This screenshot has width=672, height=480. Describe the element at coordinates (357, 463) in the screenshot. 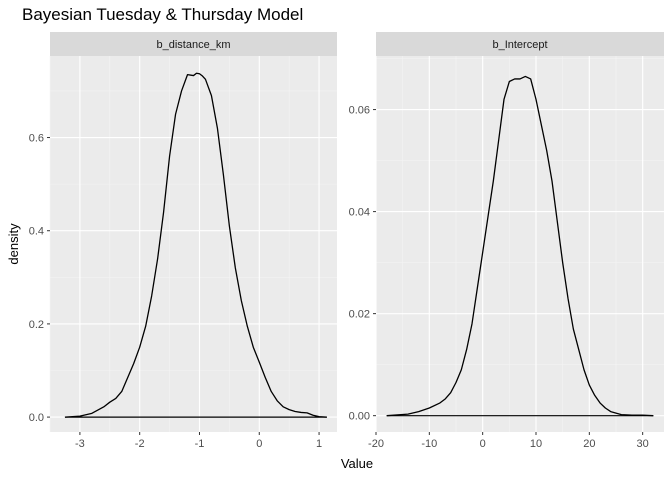

I see `x-axis-title: Value` at that location.